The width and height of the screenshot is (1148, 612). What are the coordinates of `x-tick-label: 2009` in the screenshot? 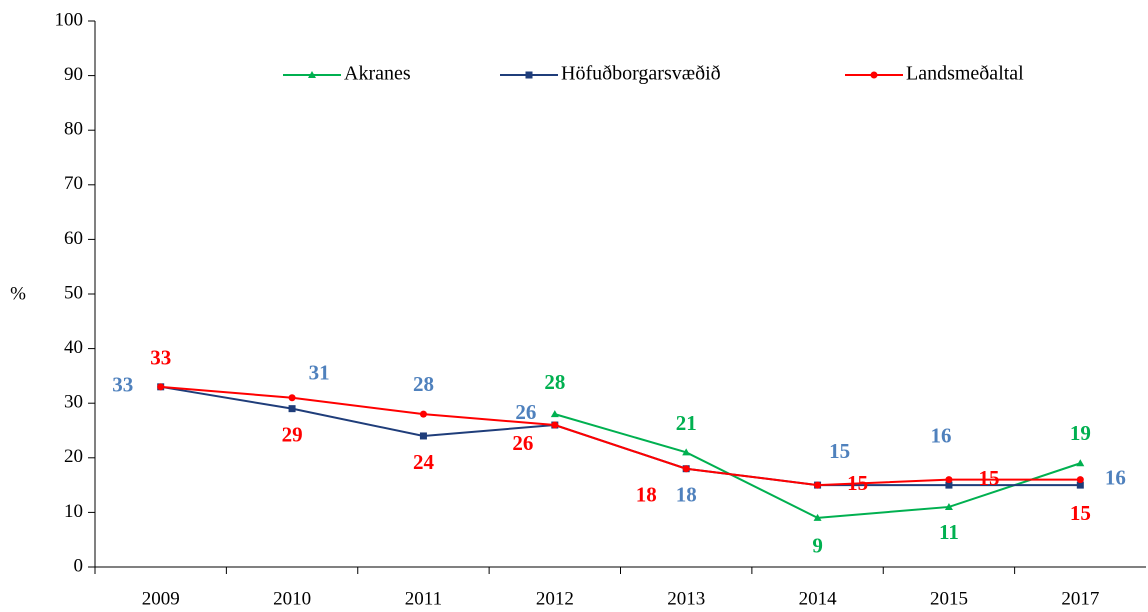 It's located at (161, 598).